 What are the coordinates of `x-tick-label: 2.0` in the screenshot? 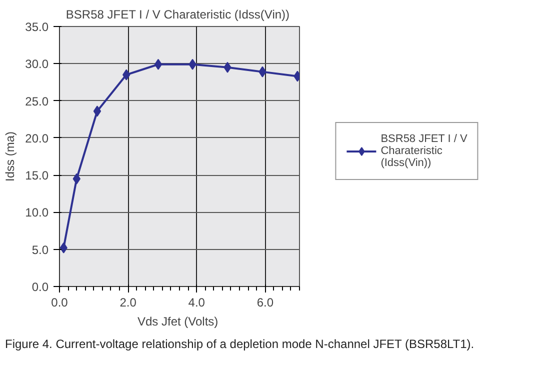 It's located at (128, 303).